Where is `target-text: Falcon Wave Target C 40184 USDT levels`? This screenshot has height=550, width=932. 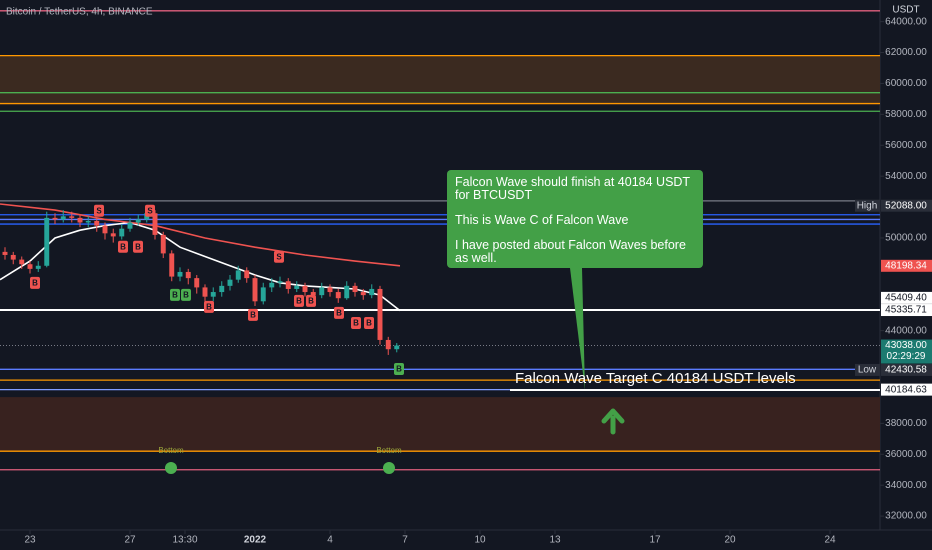 target-text: Falcon Wave Target C 40184 USDT levels is located at coordinates (655, 378).